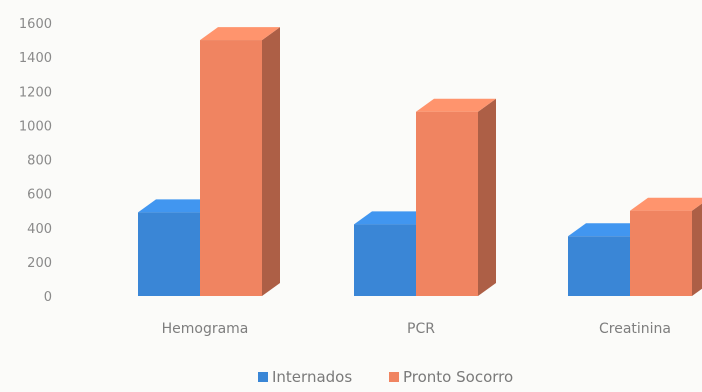 The image size is (702, 392). What do you see at coordinates (35, 126) in the screenshot?
I see `y-tick-label: 1000` at bounding box center [35, 126].